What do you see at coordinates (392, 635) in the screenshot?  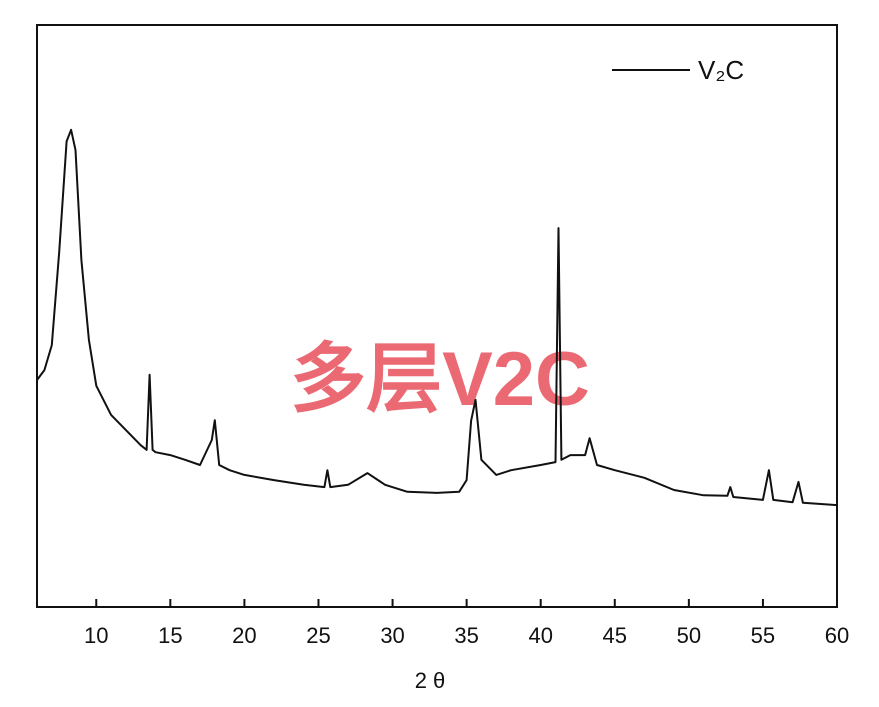 I see `x-tick-label: 30` at bounding box center [392, 635].